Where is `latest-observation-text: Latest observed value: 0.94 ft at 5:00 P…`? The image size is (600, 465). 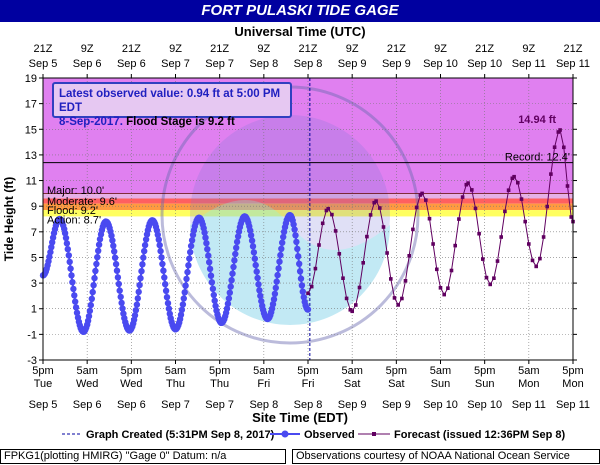 latest-observation-text: Latest observed value: 0.94 ft at 5:00 P… is located at coordinates (170, 101).